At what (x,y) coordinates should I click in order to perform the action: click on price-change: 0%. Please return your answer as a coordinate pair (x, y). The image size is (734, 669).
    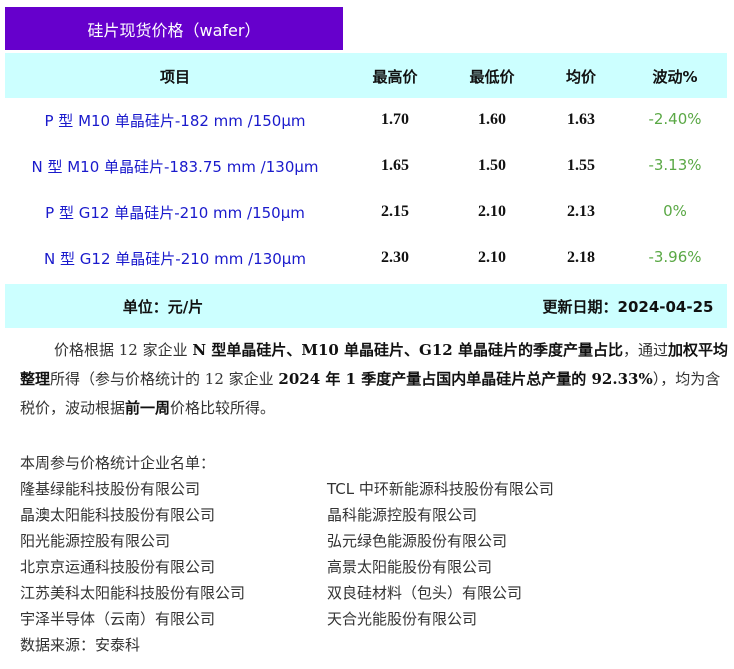
    Looking at the image, I should click on (675, 211).